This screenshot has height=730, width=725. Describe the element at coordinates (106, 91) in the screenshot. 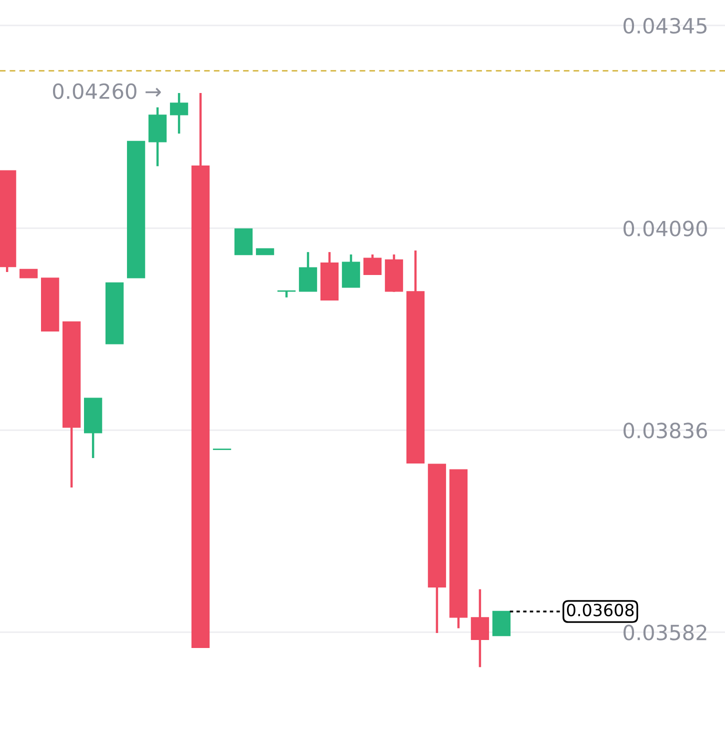

I see `annotation: 0.04260 →` at that location.